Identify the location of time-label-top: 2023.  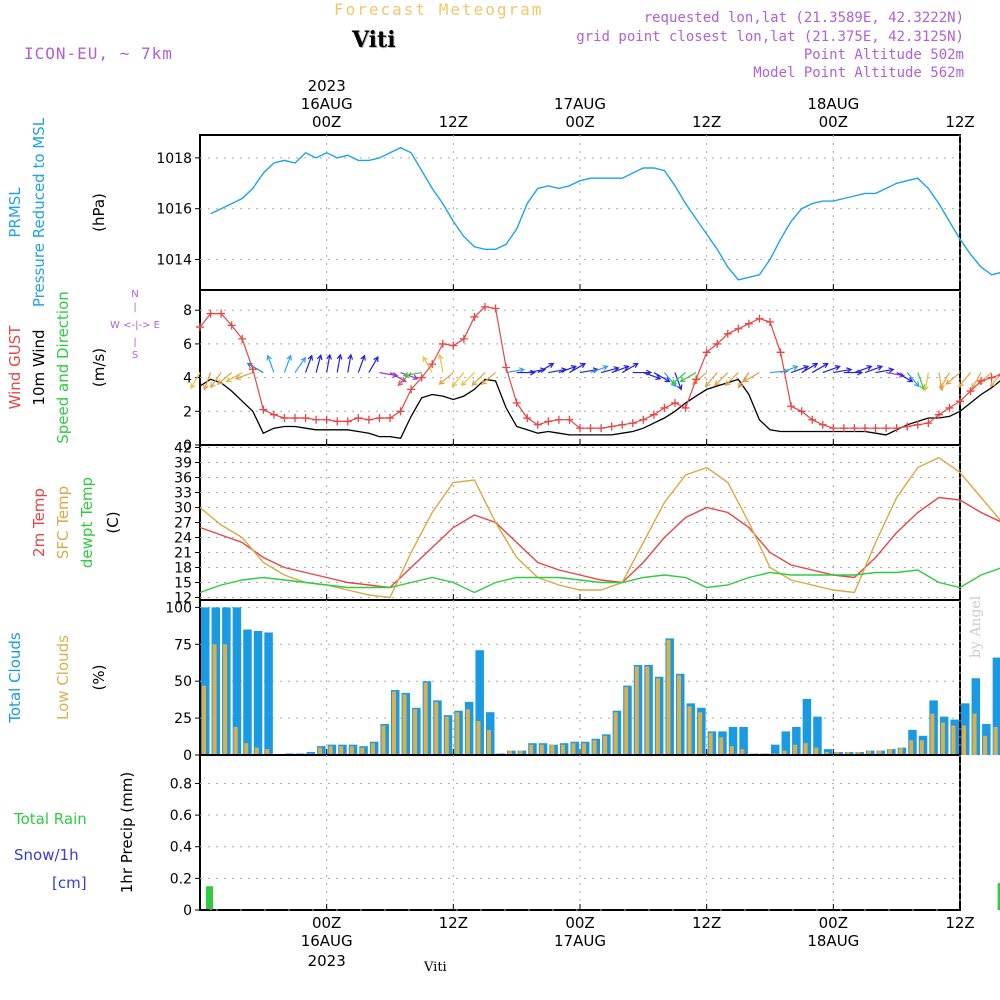
(327, 86).